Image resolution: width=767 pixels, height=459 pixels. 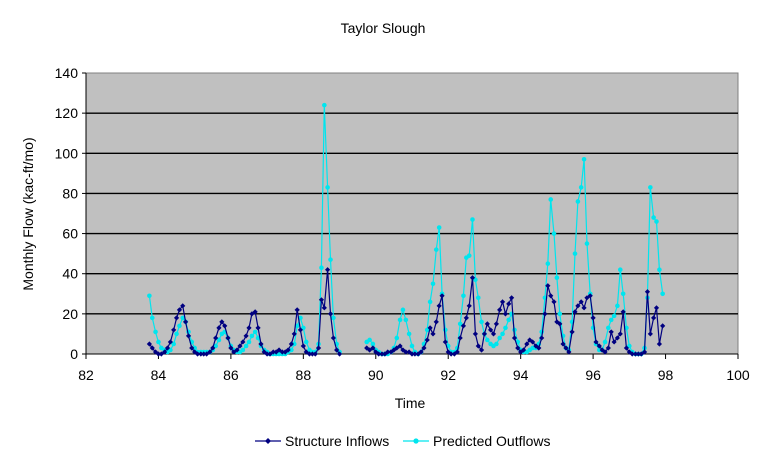 I want to click on x-tick-label: 90, so click(x=376, y=375).